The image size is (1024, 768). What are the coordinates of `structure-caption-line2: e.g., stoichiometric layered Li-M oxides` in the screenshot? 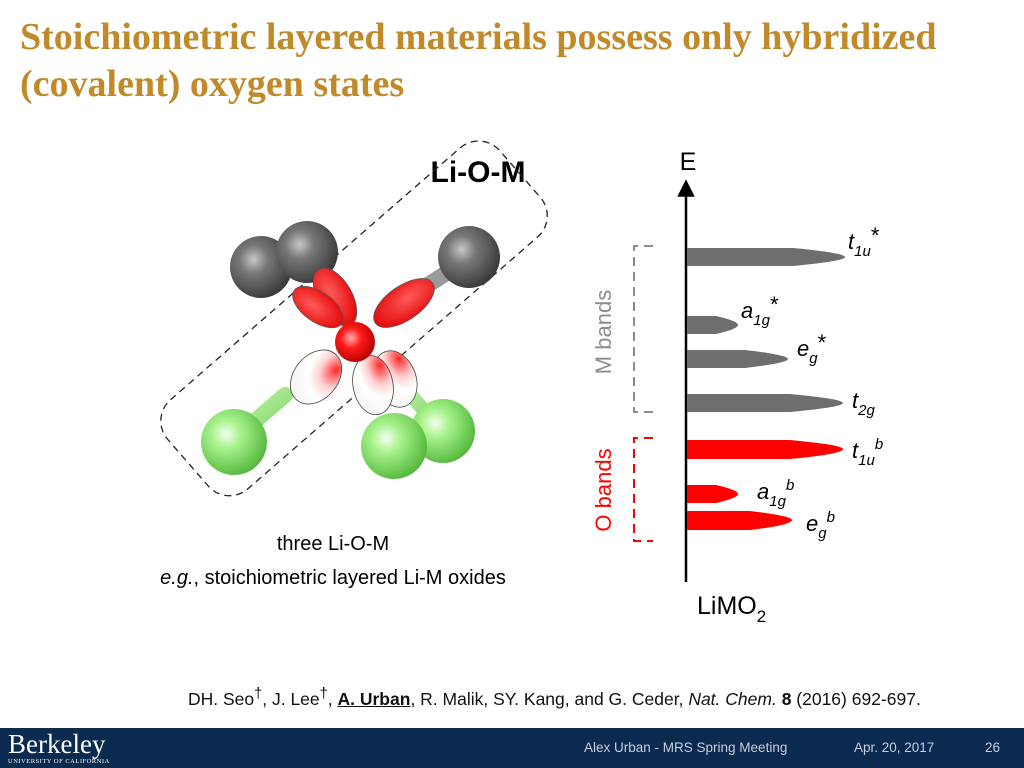 It's located at (333, 578).